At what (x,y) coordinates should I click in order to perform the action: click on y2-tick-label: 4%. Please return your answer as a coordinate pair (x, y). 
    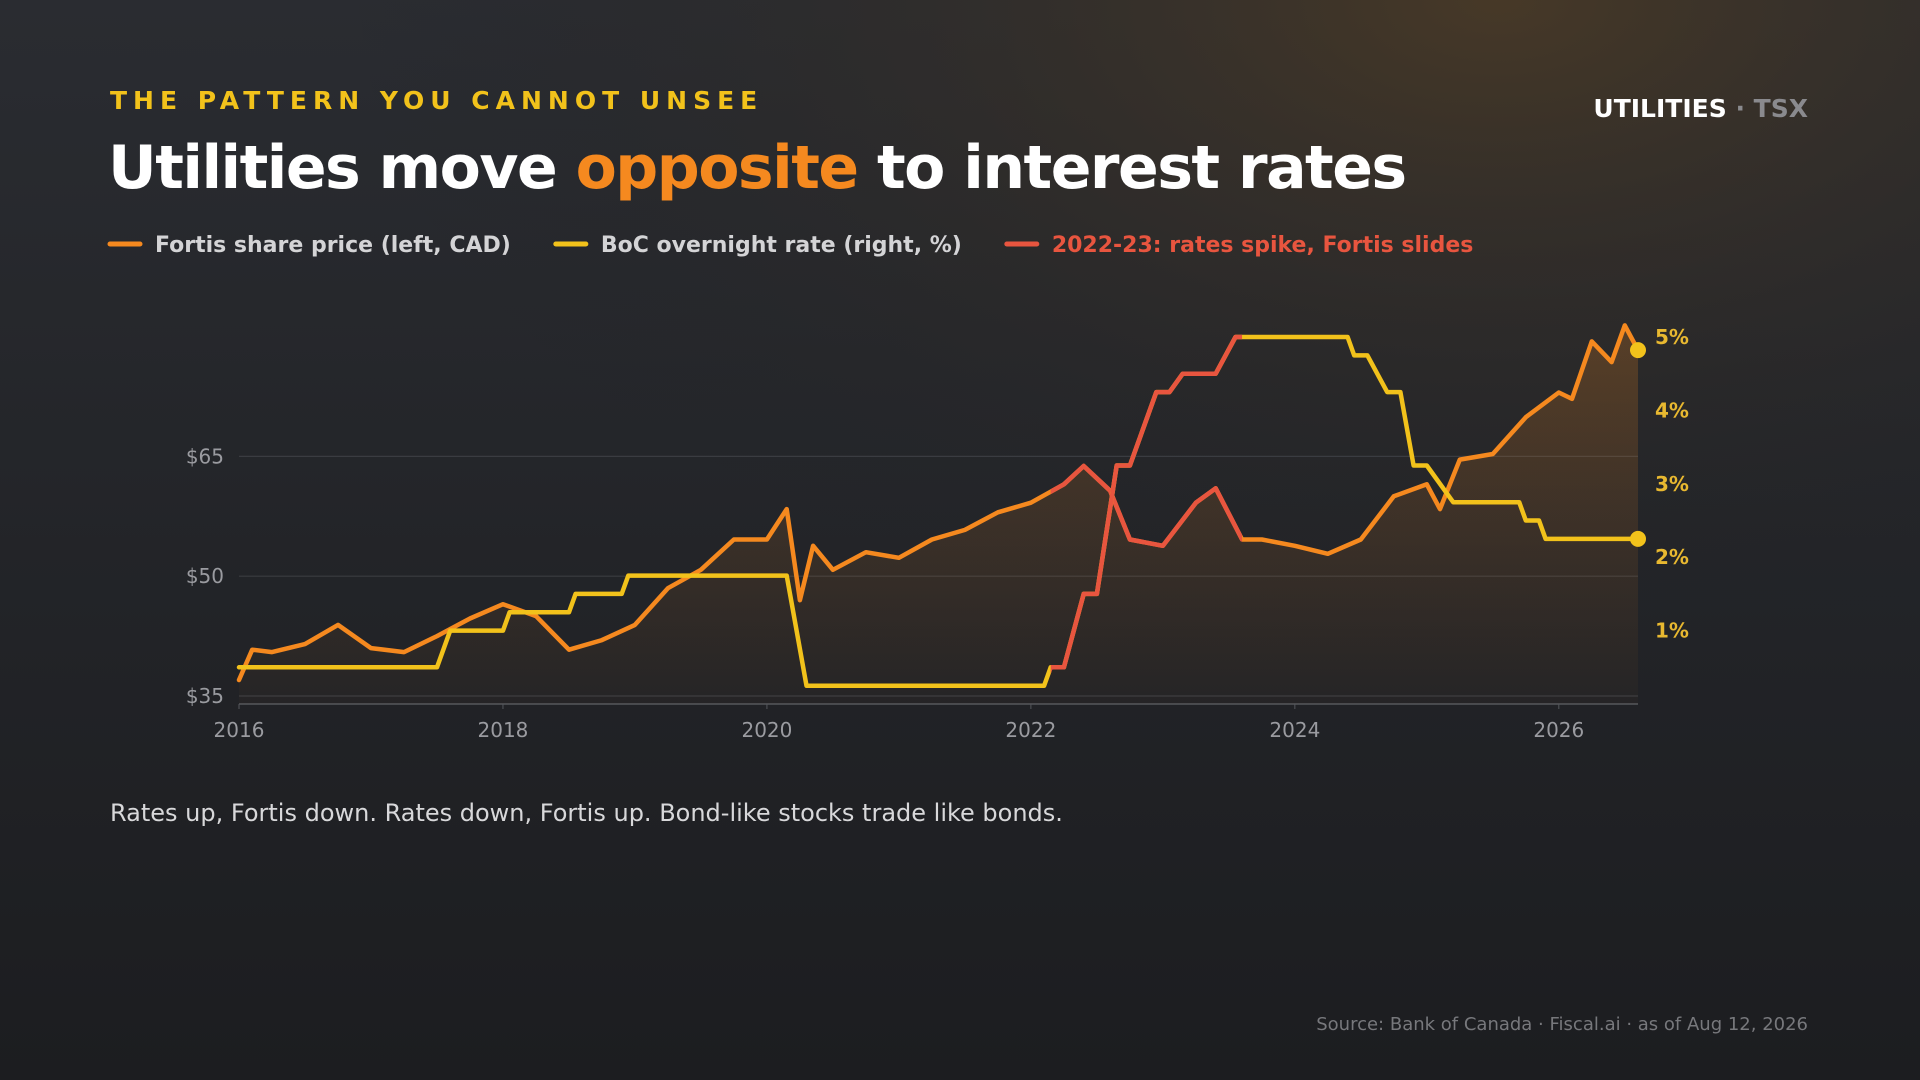
    Looking at the image, I should click on (1672, 410).